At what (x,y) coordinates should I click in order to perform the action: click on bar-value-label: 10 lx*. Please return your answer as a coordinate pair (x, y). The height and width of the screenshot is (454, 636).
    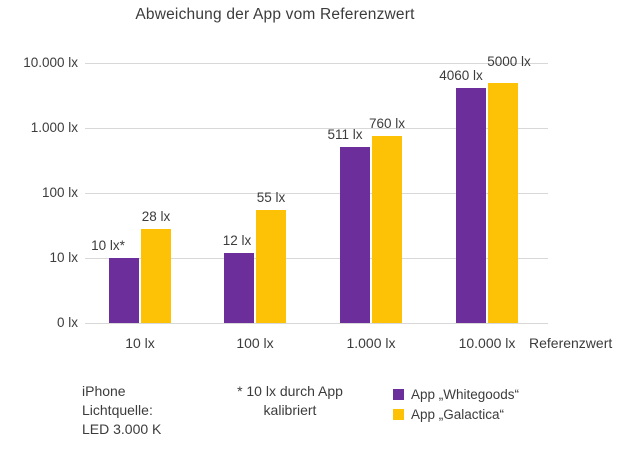
    Looking at the image, I should click on (108, 245).